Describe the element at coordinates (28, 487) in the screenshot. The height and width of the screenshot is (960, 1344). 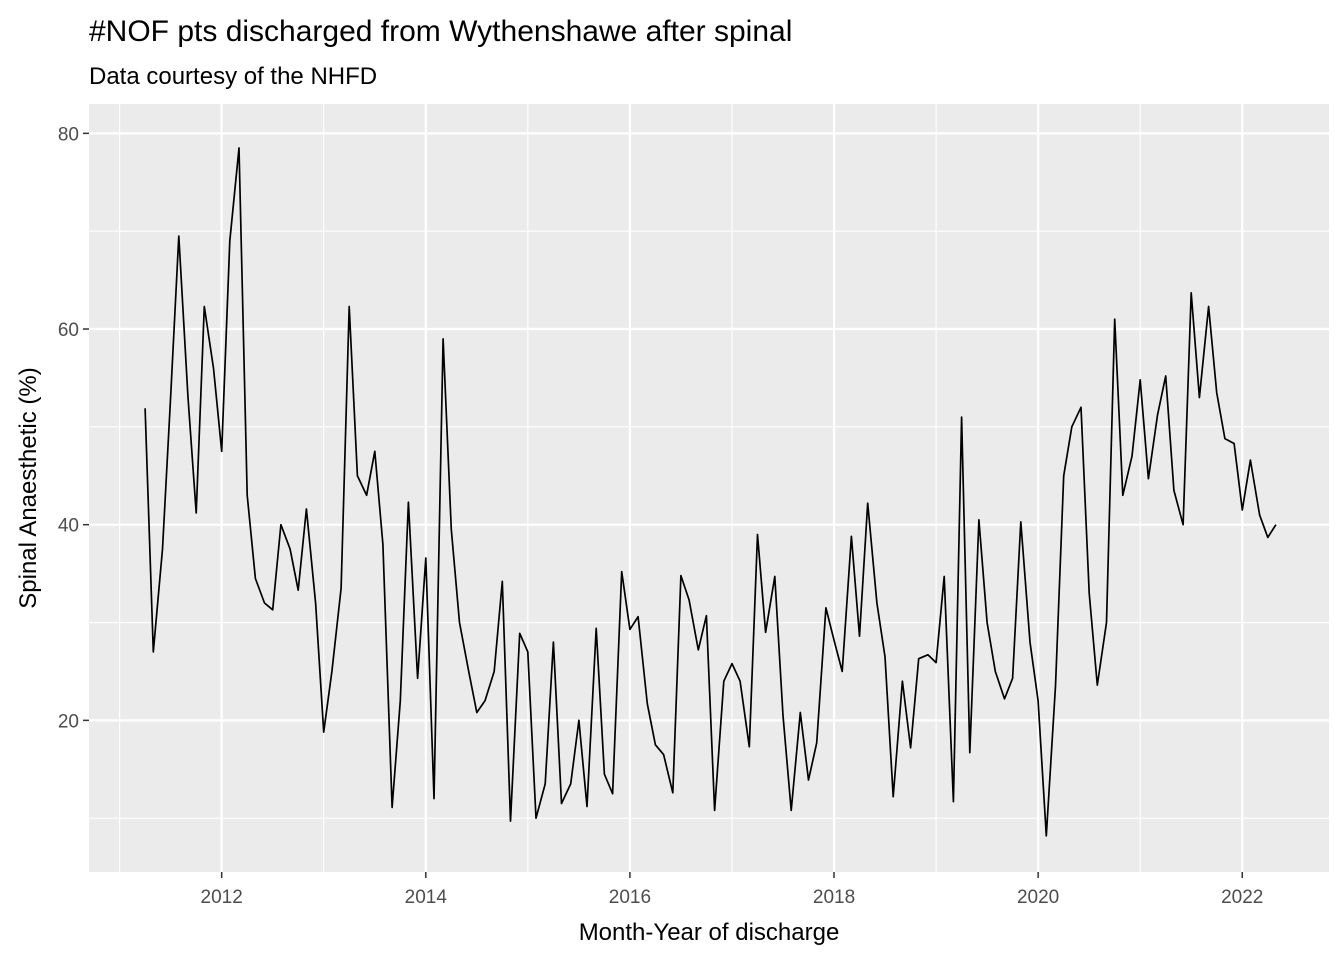
I see `y-axis-title: Spinal Anaesthetic (%)` at that location.